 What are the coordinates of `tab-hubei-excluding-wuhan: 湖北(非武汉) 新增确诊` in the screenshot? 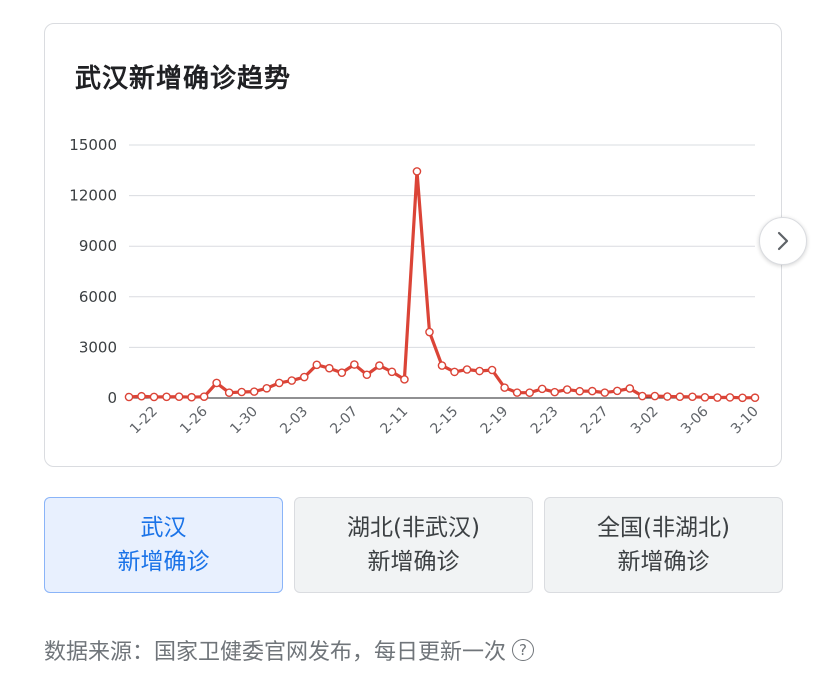 It's located at (413, 545).